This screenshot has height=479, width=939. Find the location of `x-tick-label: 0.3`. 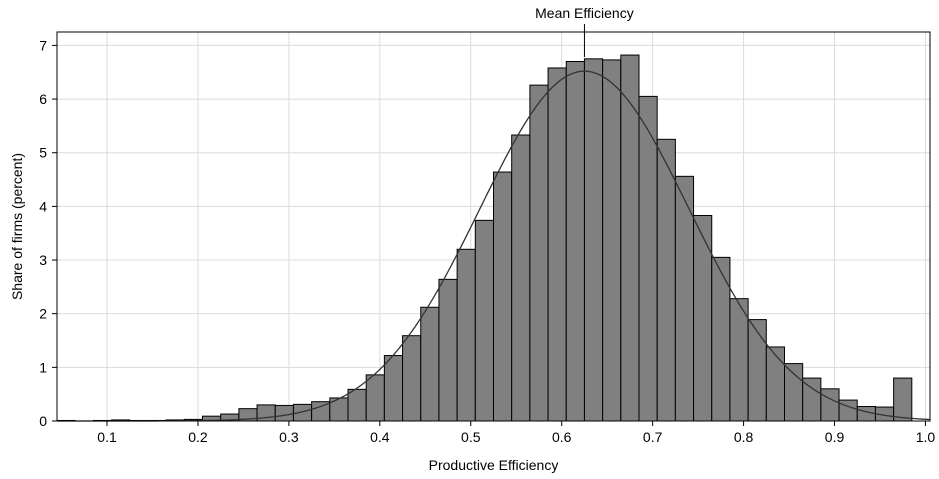

x-tick-label: 0.3 is located at coordinates (289, 437).